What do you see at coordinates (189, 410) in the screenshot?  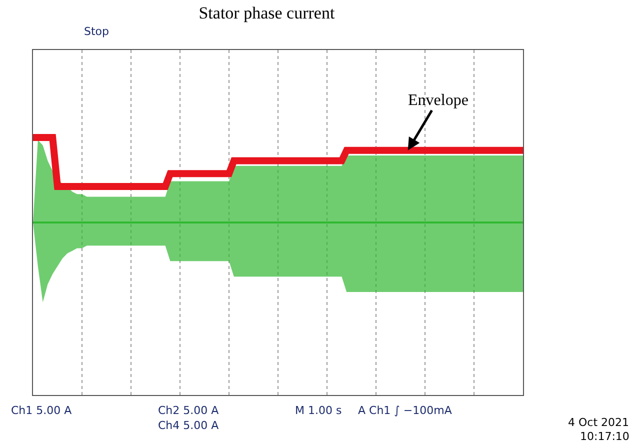 I see `text: Ch2 5.00 A` at bounding box center [189, 410].